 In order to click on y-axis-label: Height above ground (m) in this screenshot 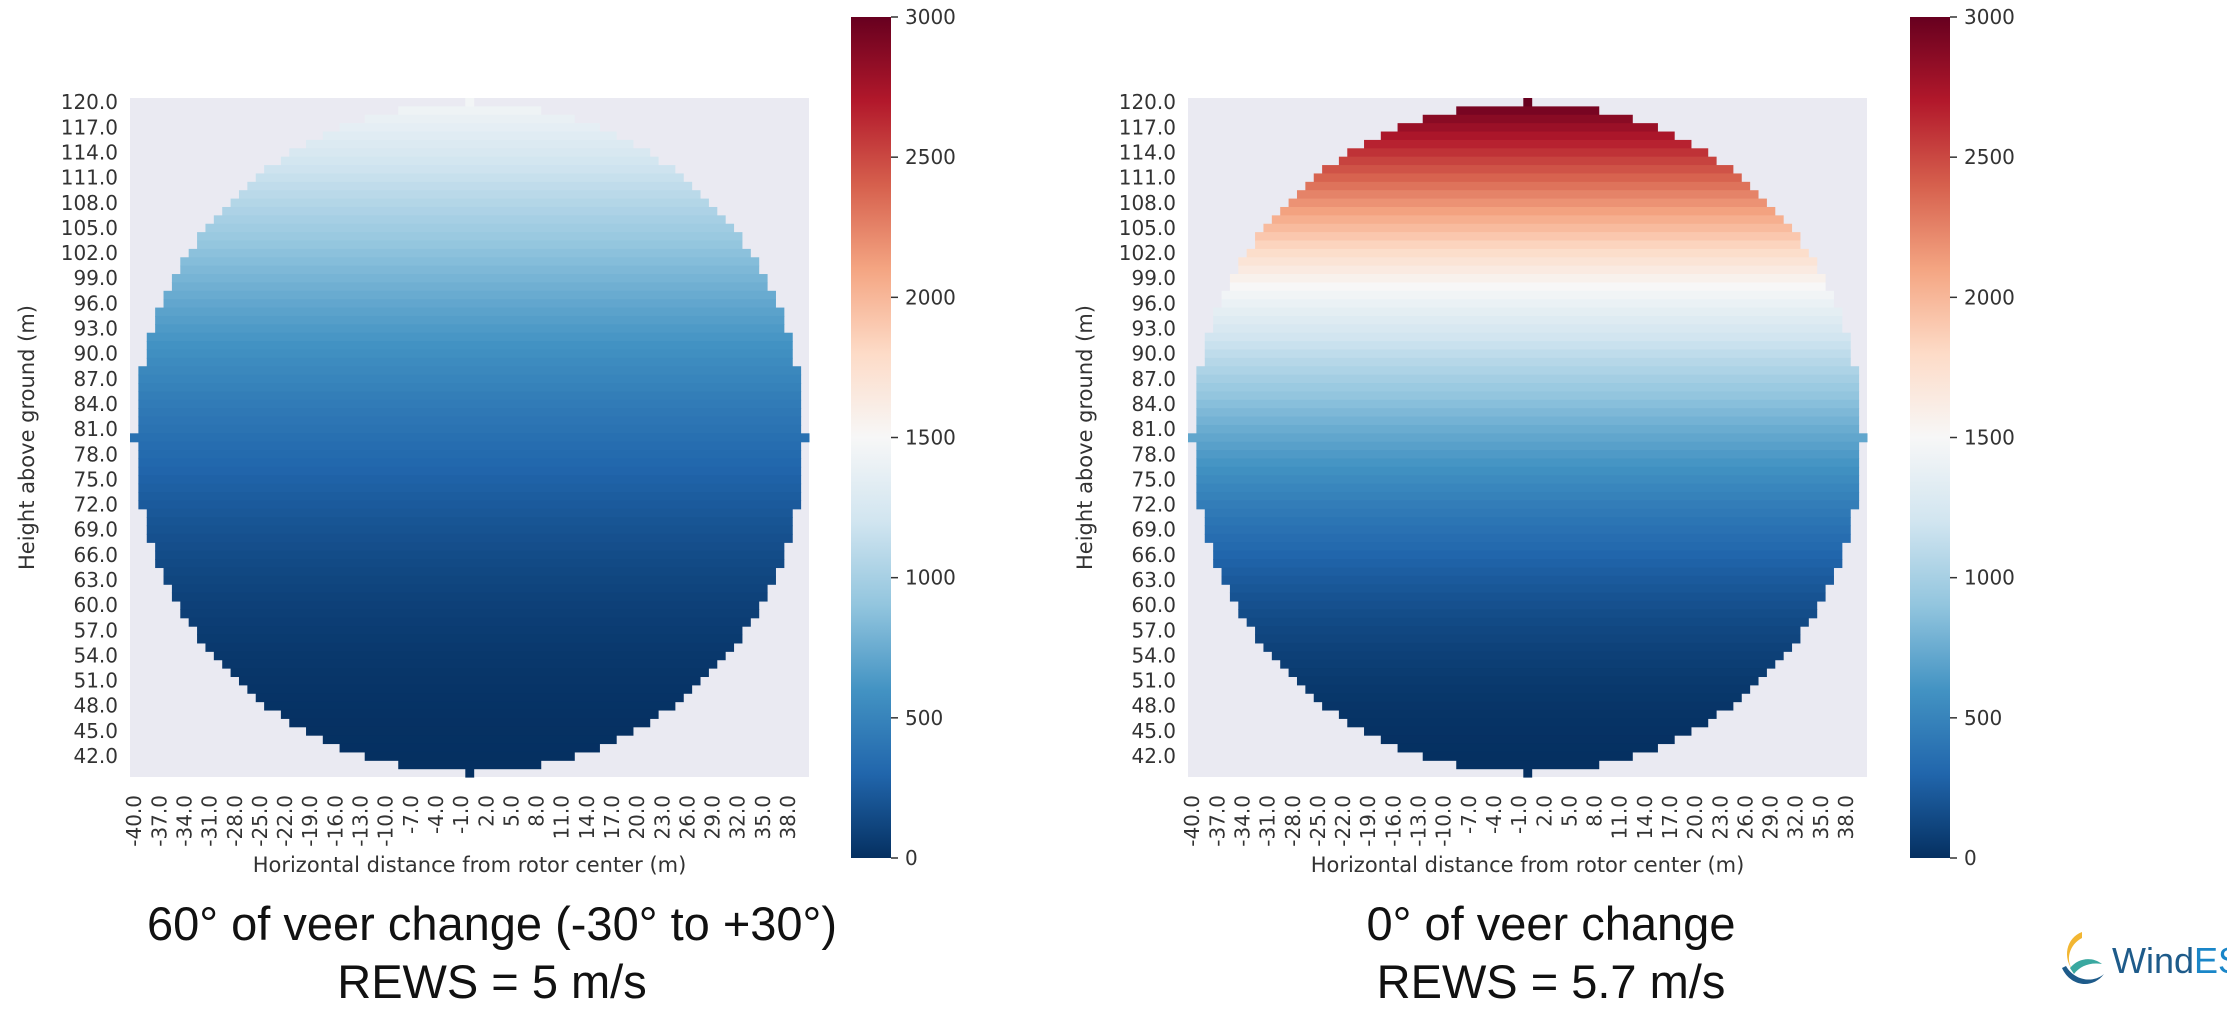, I will do `click(27, 437)`.